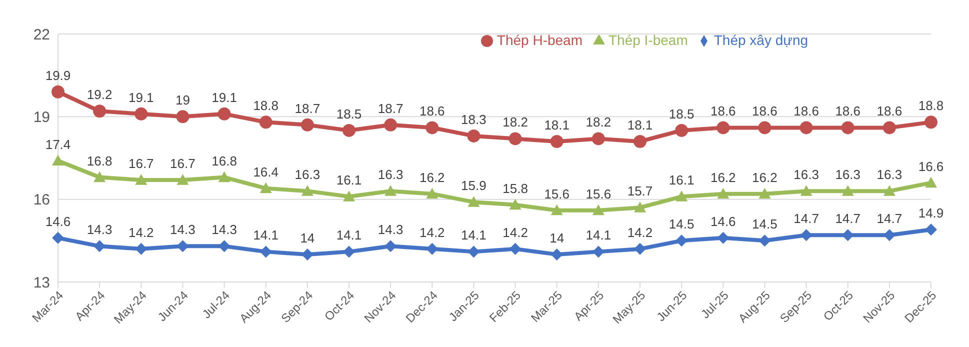 Image resolution: width=969 pixels, height=347 pixels. What do you see at coordinates (761, 40) in the screenshot?
I see `legend-label: Thép xây dựng` at bounding box center [761, 40].